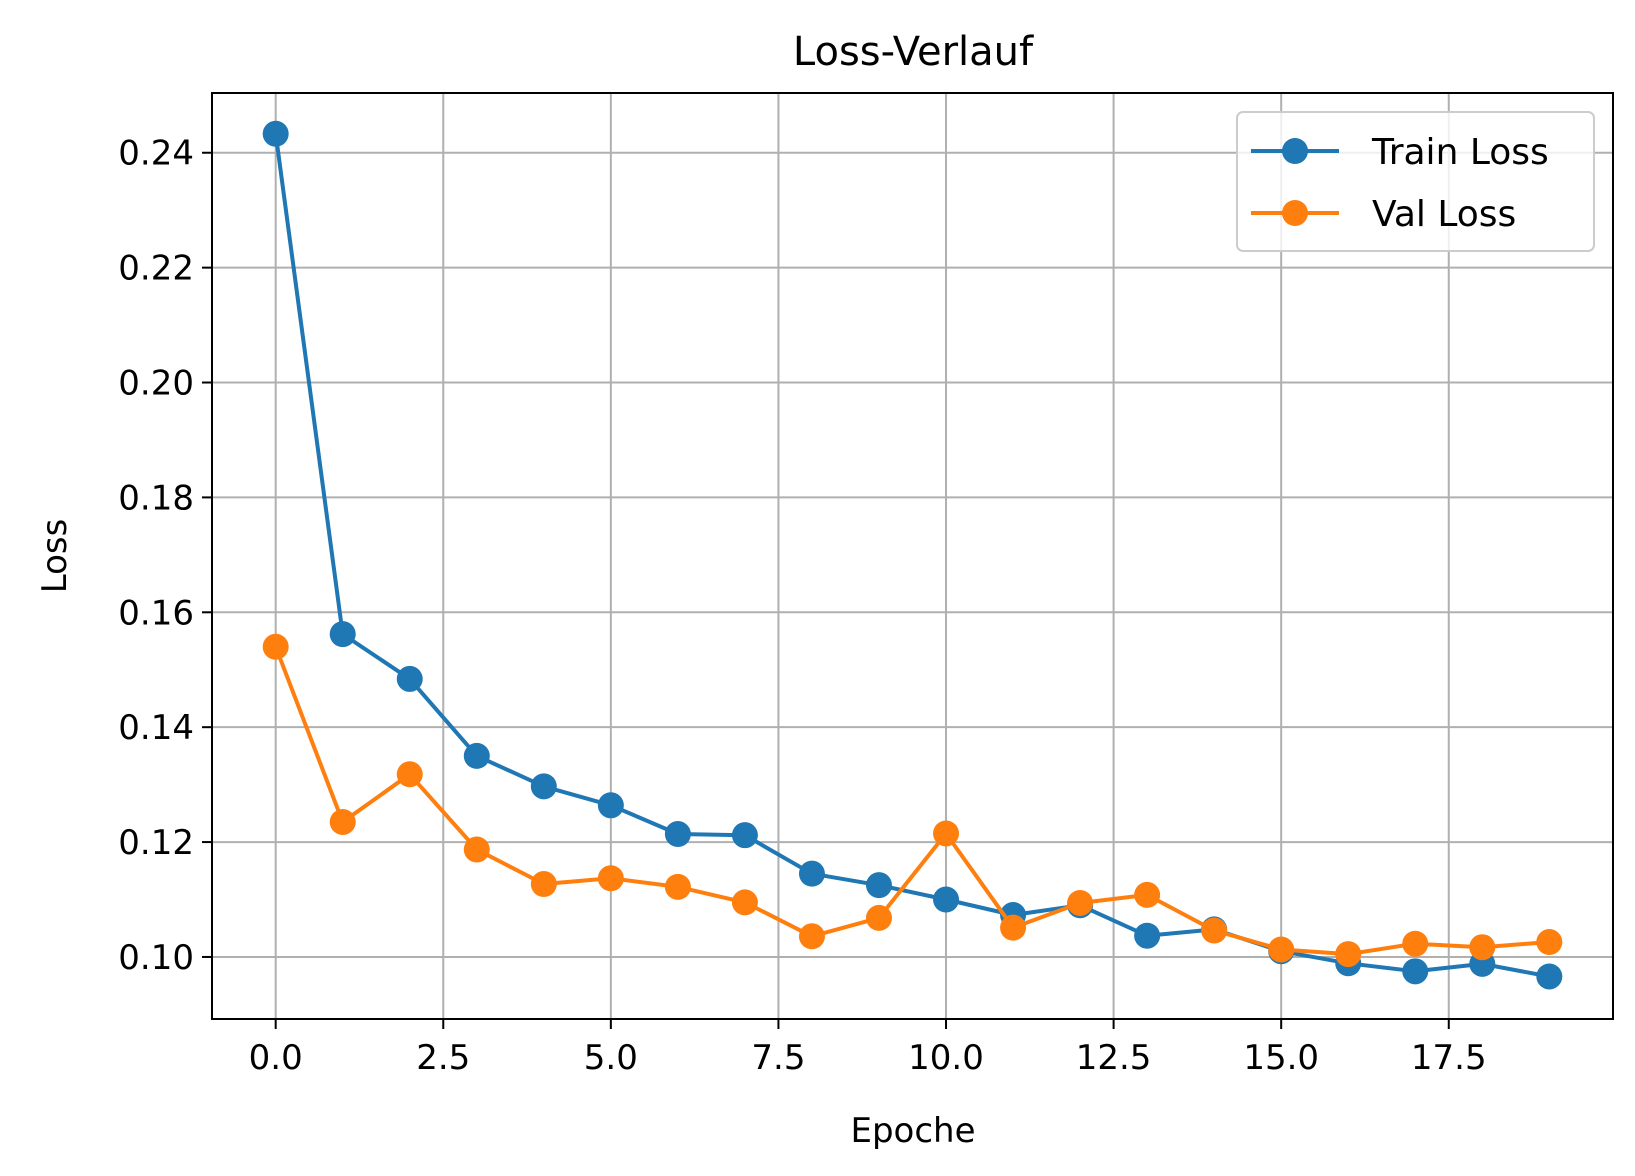 The height and width of the screenshot is (1176, 1635). Describe the element at coordinates (1460, 152) in the screenshot. I see `legend-label-train: Train Loss` at that location.